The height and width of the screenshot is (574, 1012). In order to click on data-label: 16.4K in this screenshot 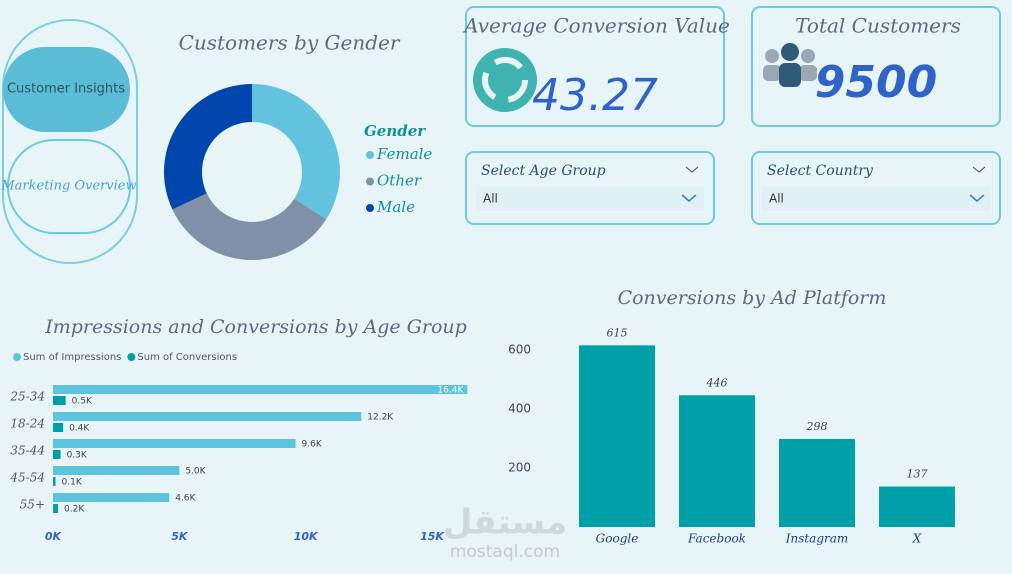, I will do `click(450, 391)`.